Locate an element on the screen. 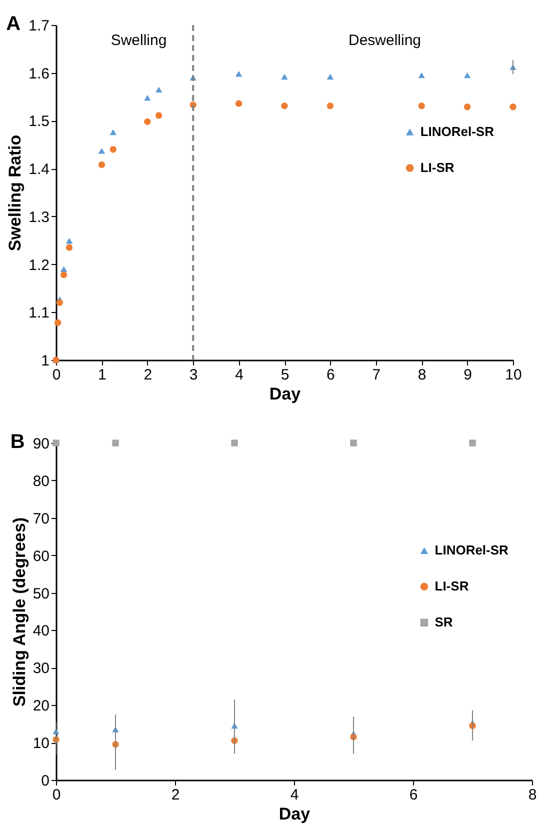  x-tick-label: 1 is located at coordinates (102, 375).